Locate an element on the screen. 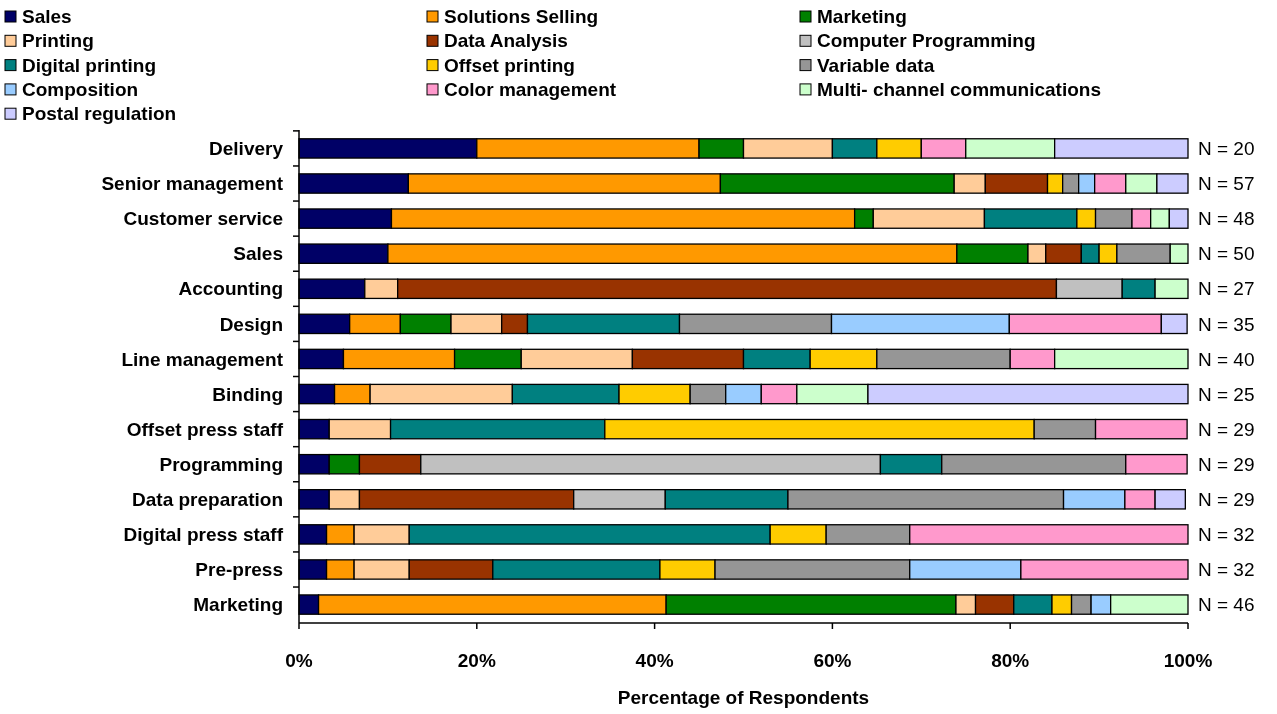 This screenshot has width=1277, height=714. y-tick-label: Programming is located at coordinates (221, 464).